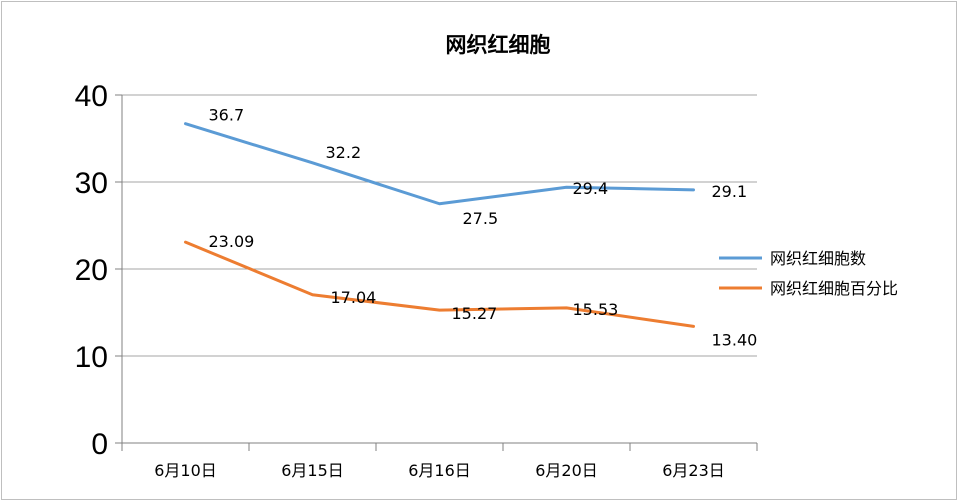 The height and width of the screenshot is (503, 960). Describe the element at coordinates (730, 191) in the screenshot. I see `data-label: 29.1` at that location.